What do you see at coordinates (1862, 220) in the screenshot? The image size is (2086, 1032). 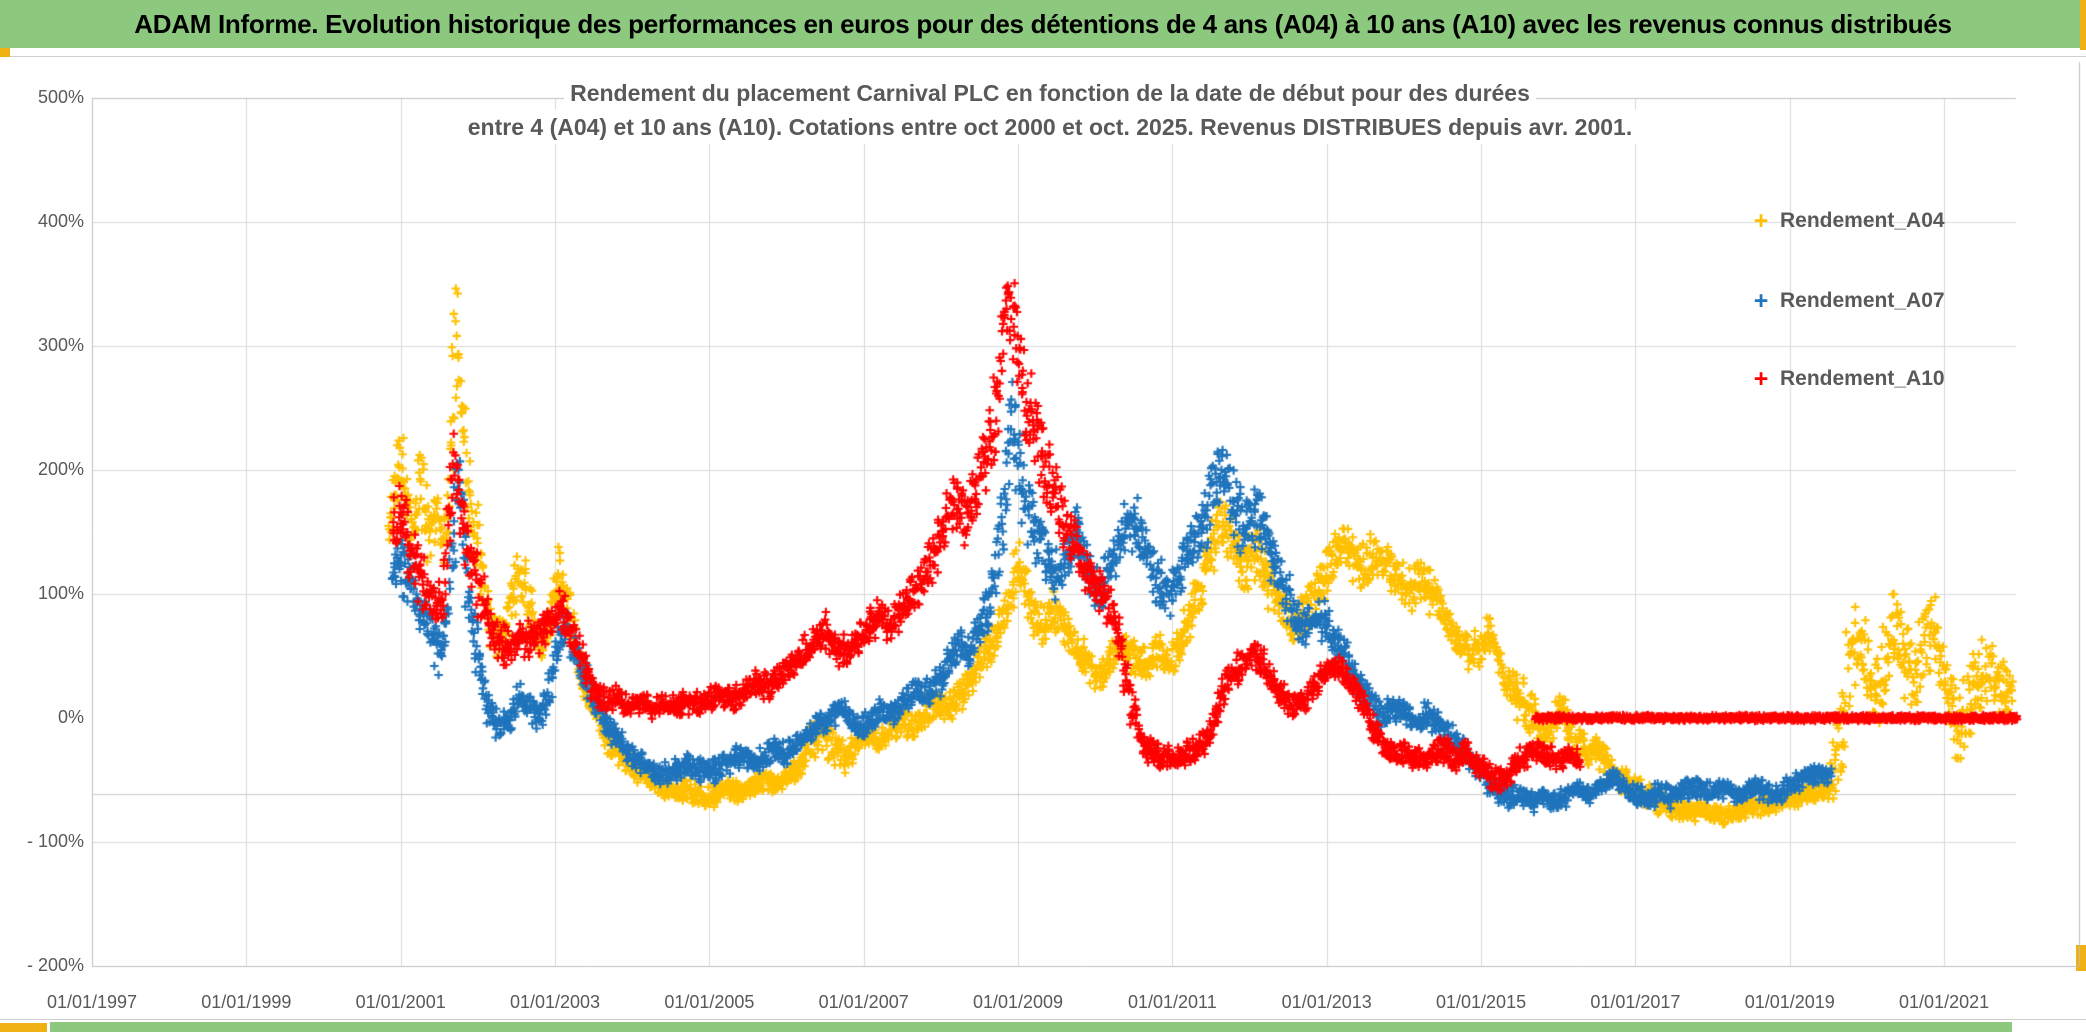 I see `legend-label: Rendement_A04` at bounding box center [1862, 220].